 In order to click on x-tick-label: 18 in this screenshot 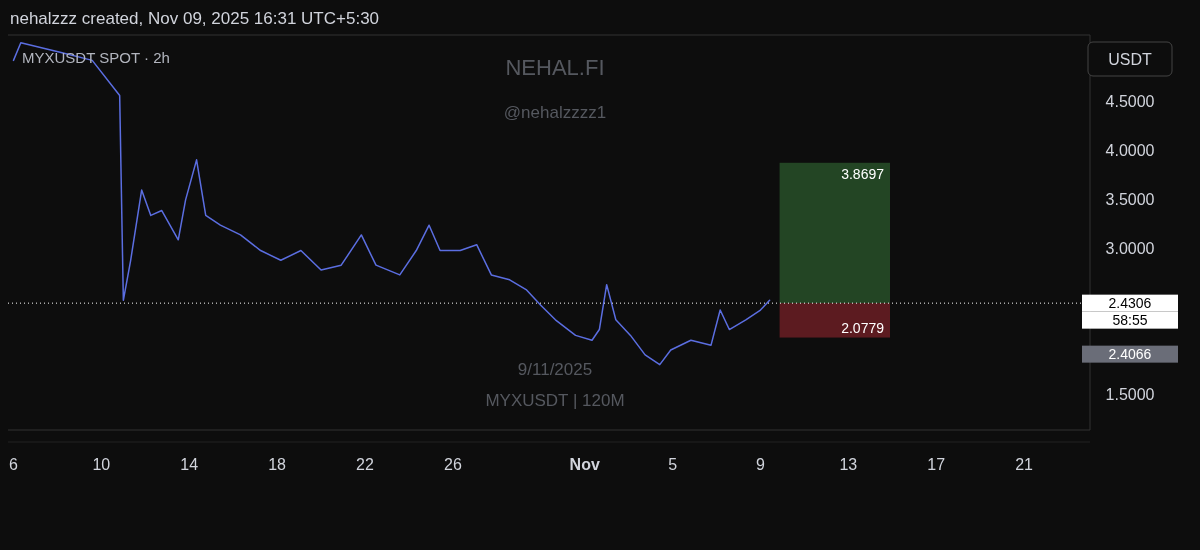, I will do `click(277, 464)`.